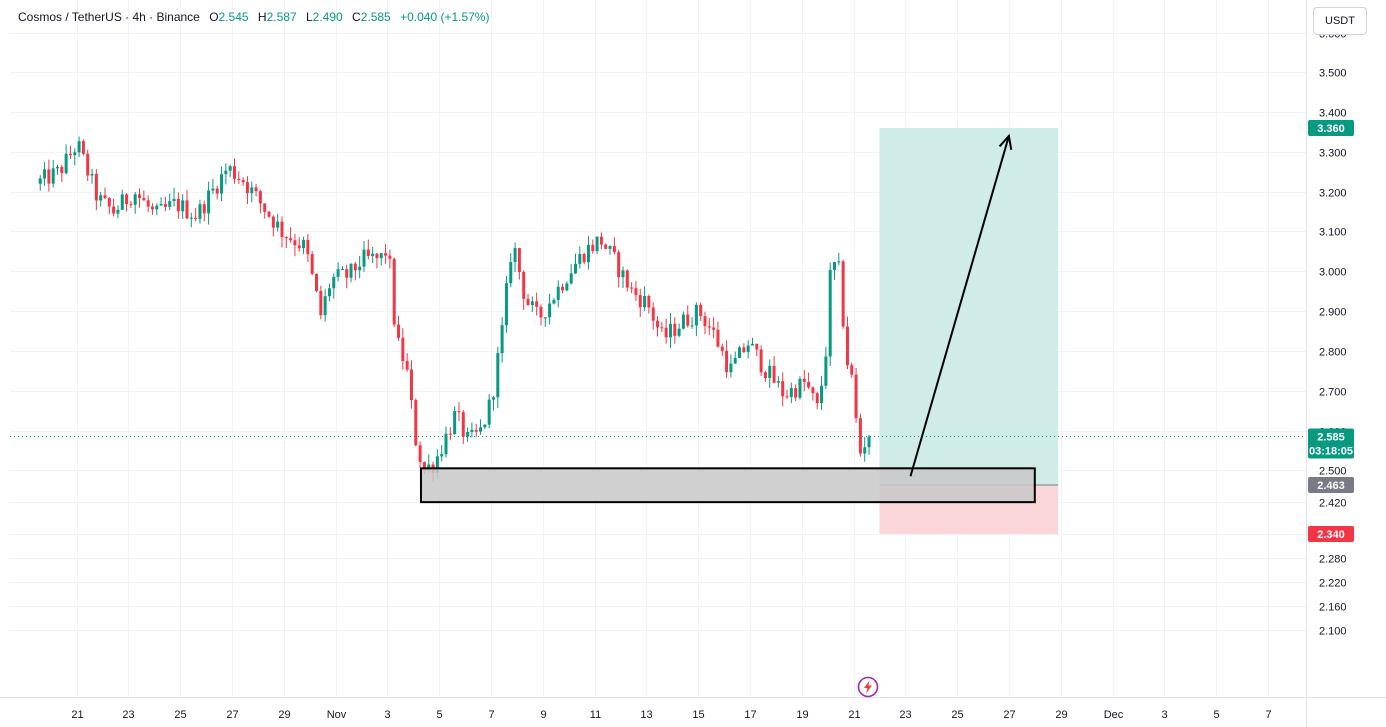 The height and width of the screenshot is (727, 1386). What do you see at coordinates (281, 17) in the screenshot?
I see `high-value: 2.587` at bounding box center [281, 17].